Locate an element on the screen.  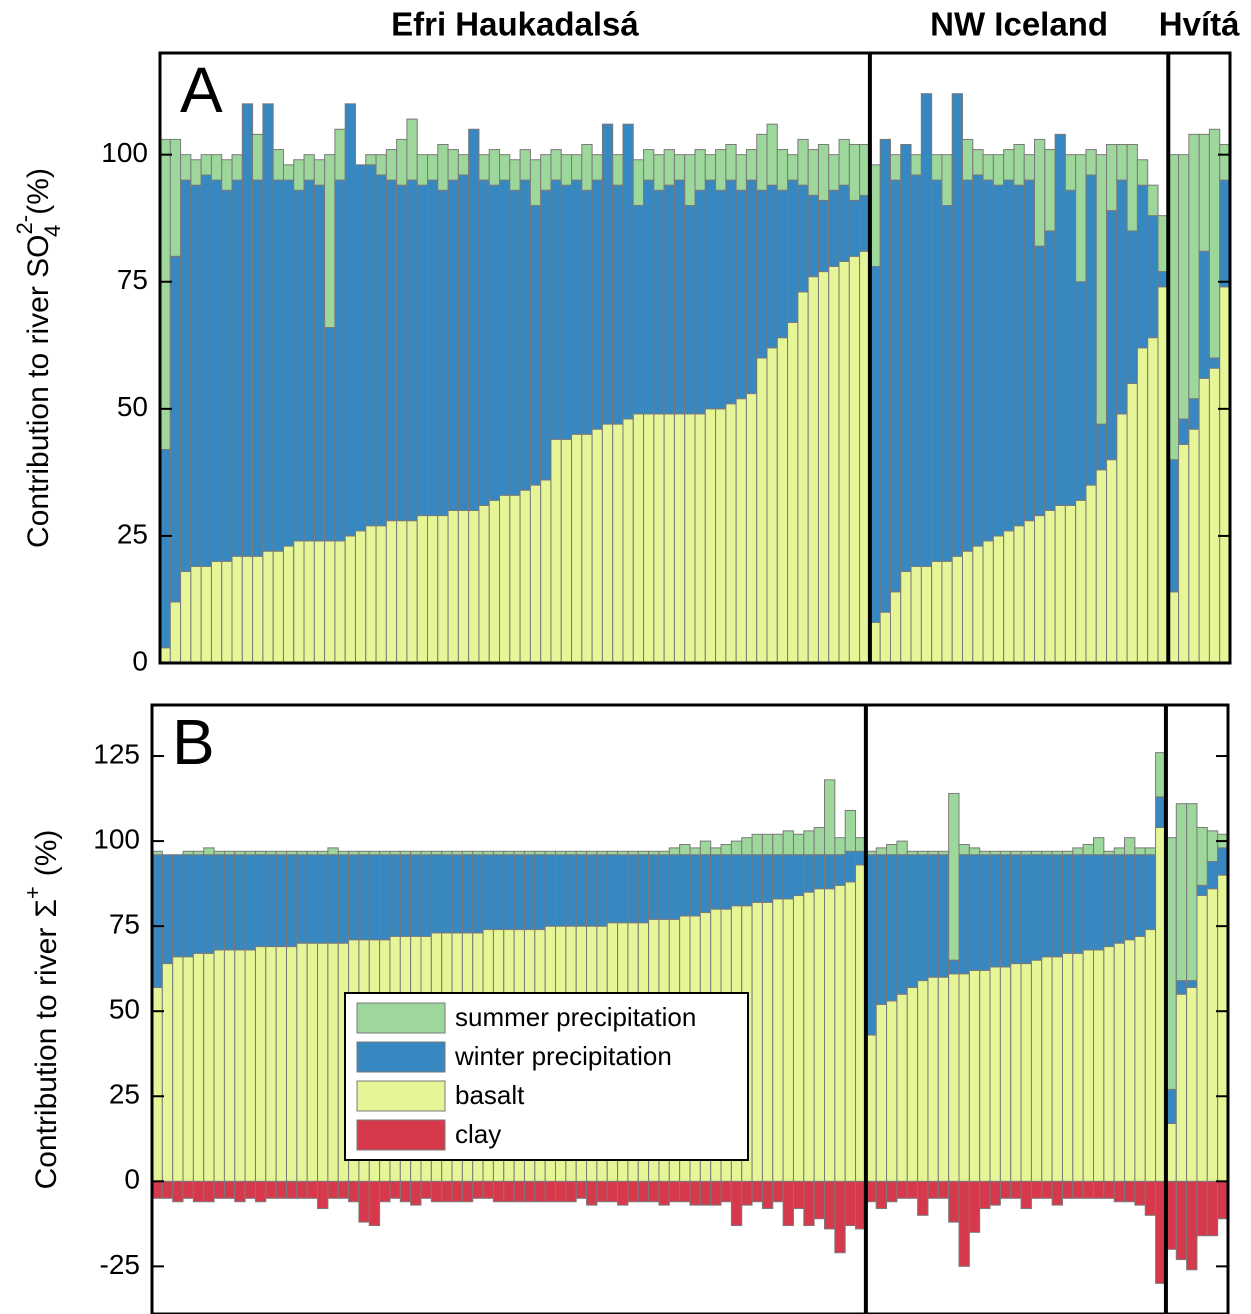
y-label-sup: 2- is located at coordinates (24, 225).